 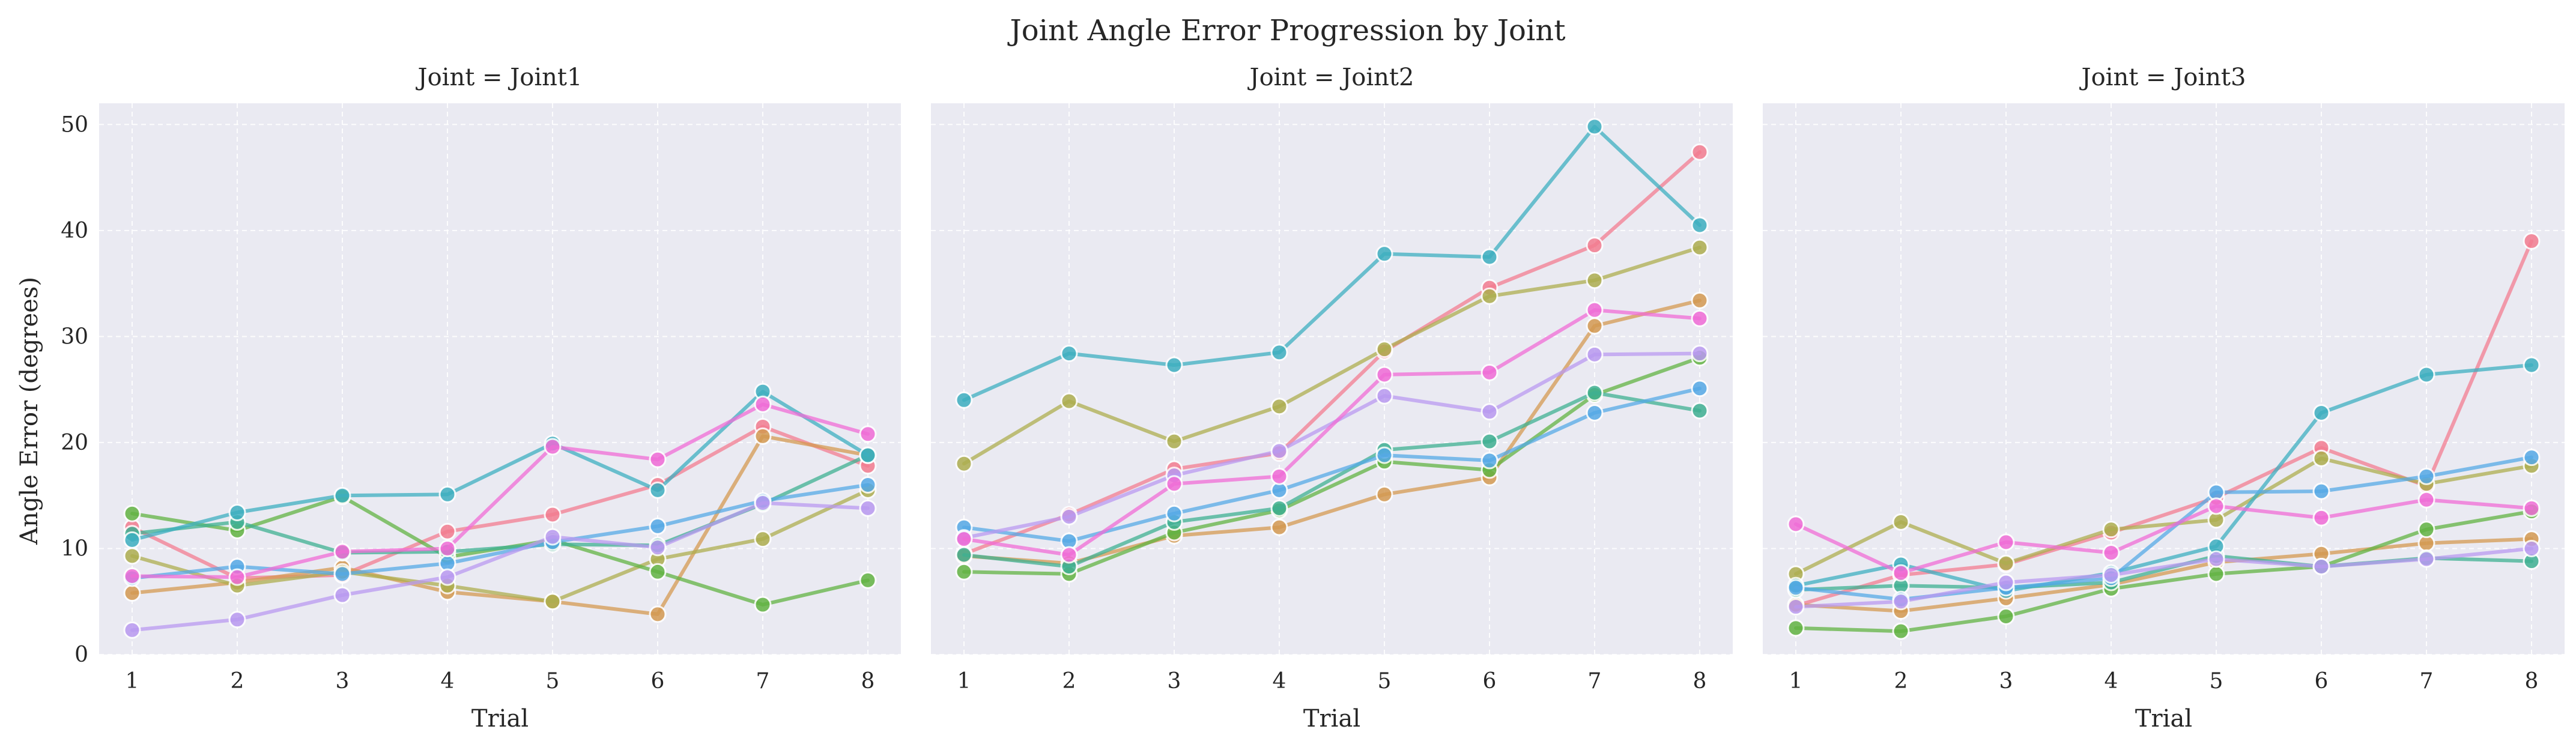 What do you see at coordinates (74, 124) in the screenshot?
I see `y-tick-label: 50` at bounding box center [74, 124].